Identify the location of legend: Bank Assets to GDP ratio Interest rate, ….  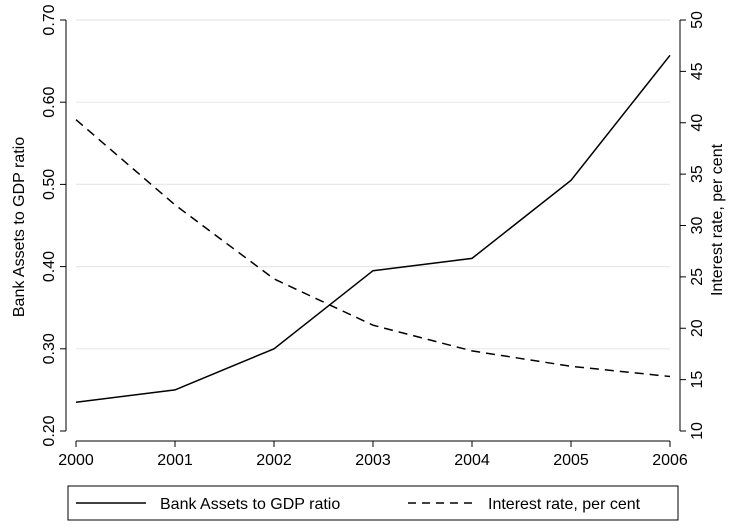
(373, 503).